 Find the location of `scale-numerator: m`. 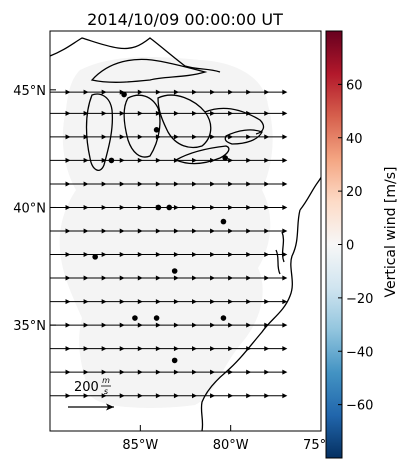

scale-numerator: m is located at coordinates (106, 380).